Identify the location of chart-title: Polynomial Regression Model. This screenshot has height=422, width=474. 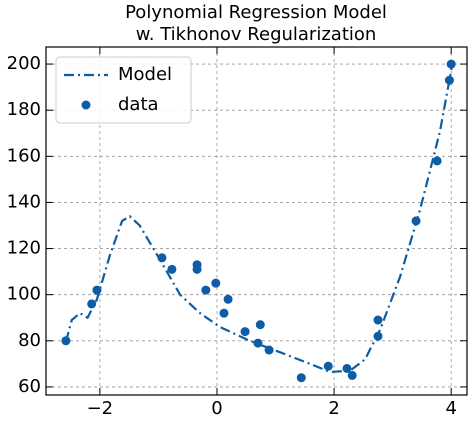
(256, 12).